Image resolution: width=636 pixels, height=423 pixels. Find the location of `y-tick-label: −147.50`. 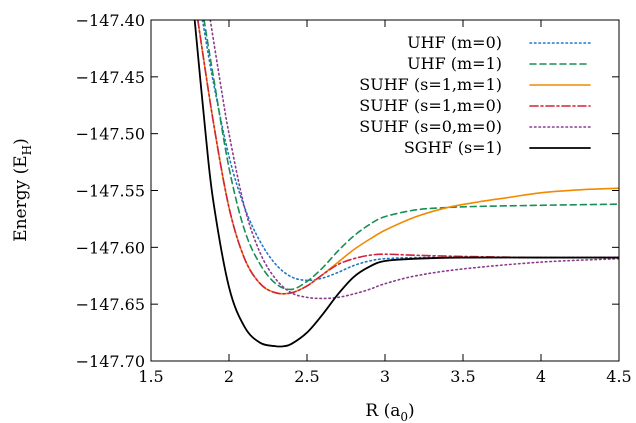

y-tick-label: −147.50 is located at coordinates (110, 134).